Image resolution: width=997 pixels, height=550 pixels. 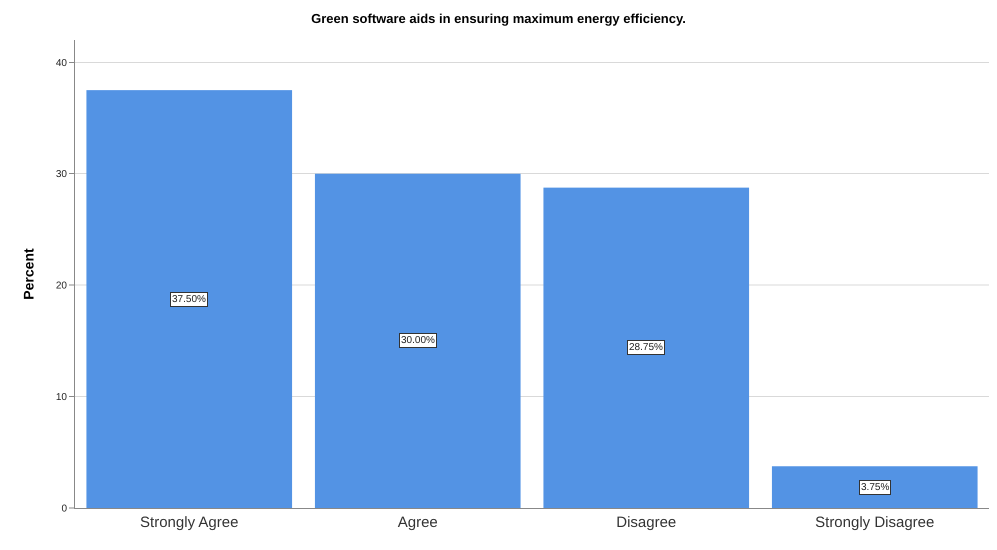 I want to click on x-tick-label: Strongly Disagree, so click(x=874, y=522).